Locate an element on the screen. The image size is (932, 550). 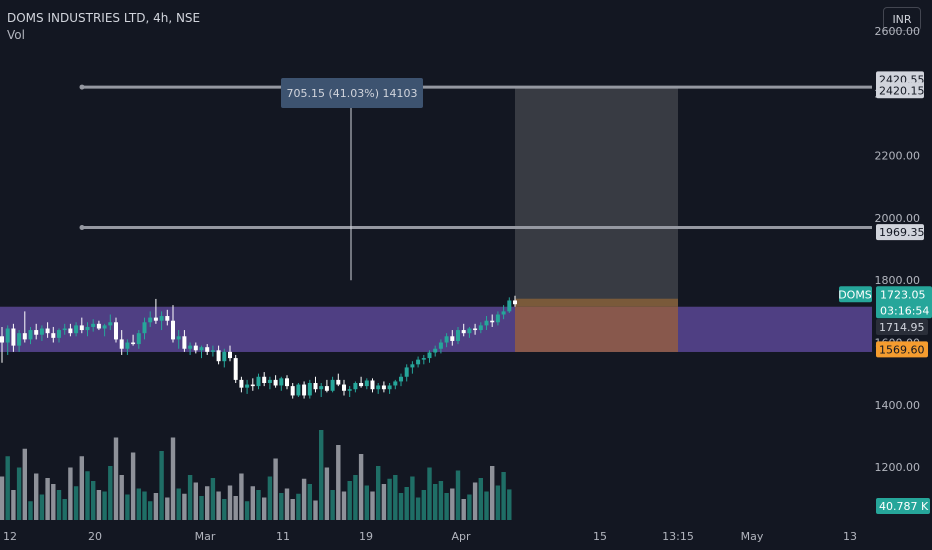
highlight-band is located at coordinates (436, 329).